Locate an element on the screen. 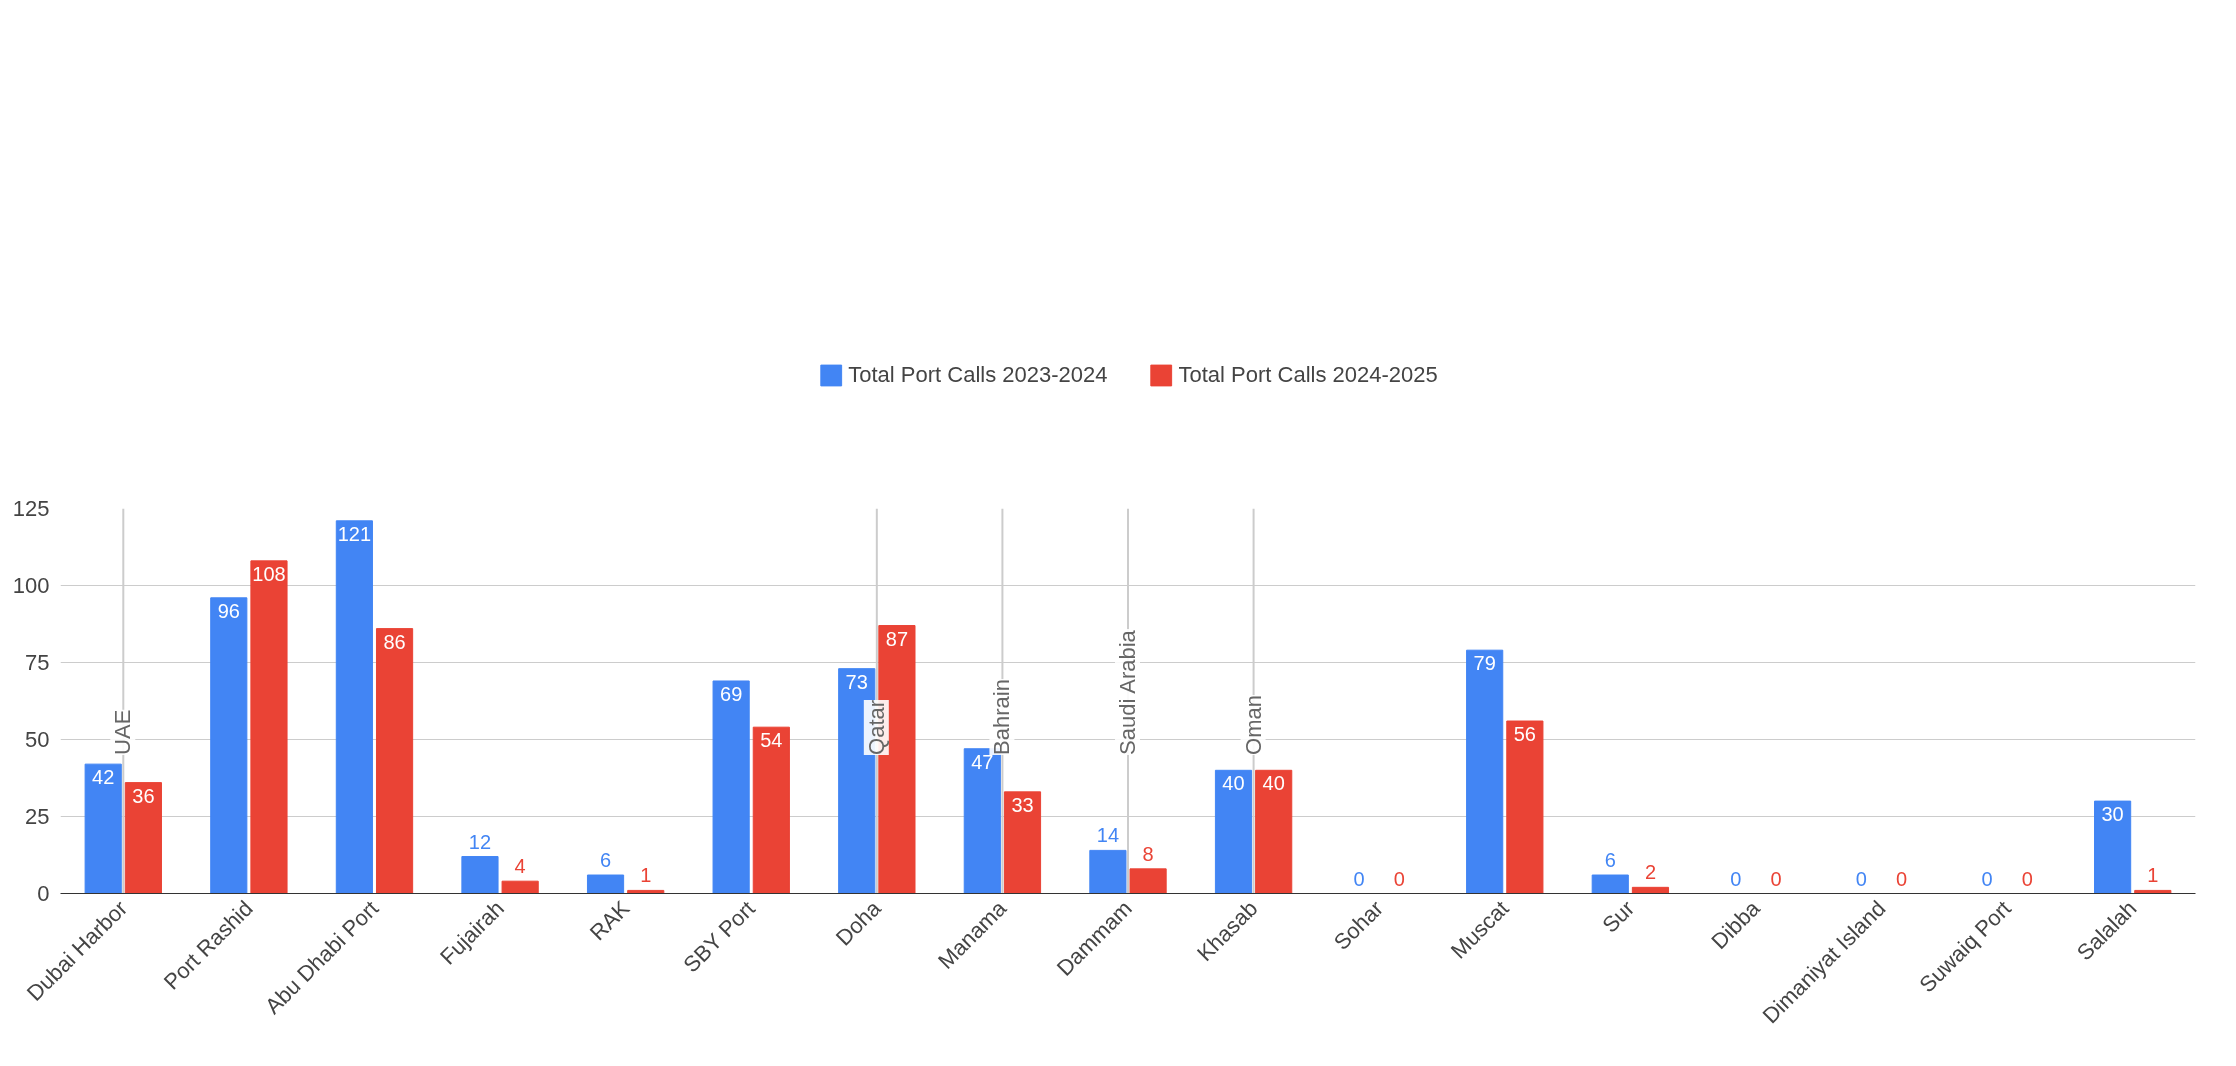 The width and height of the screenshot is (2236, 1066). y-tick-label: 125 is located at coordinates (31, 508).